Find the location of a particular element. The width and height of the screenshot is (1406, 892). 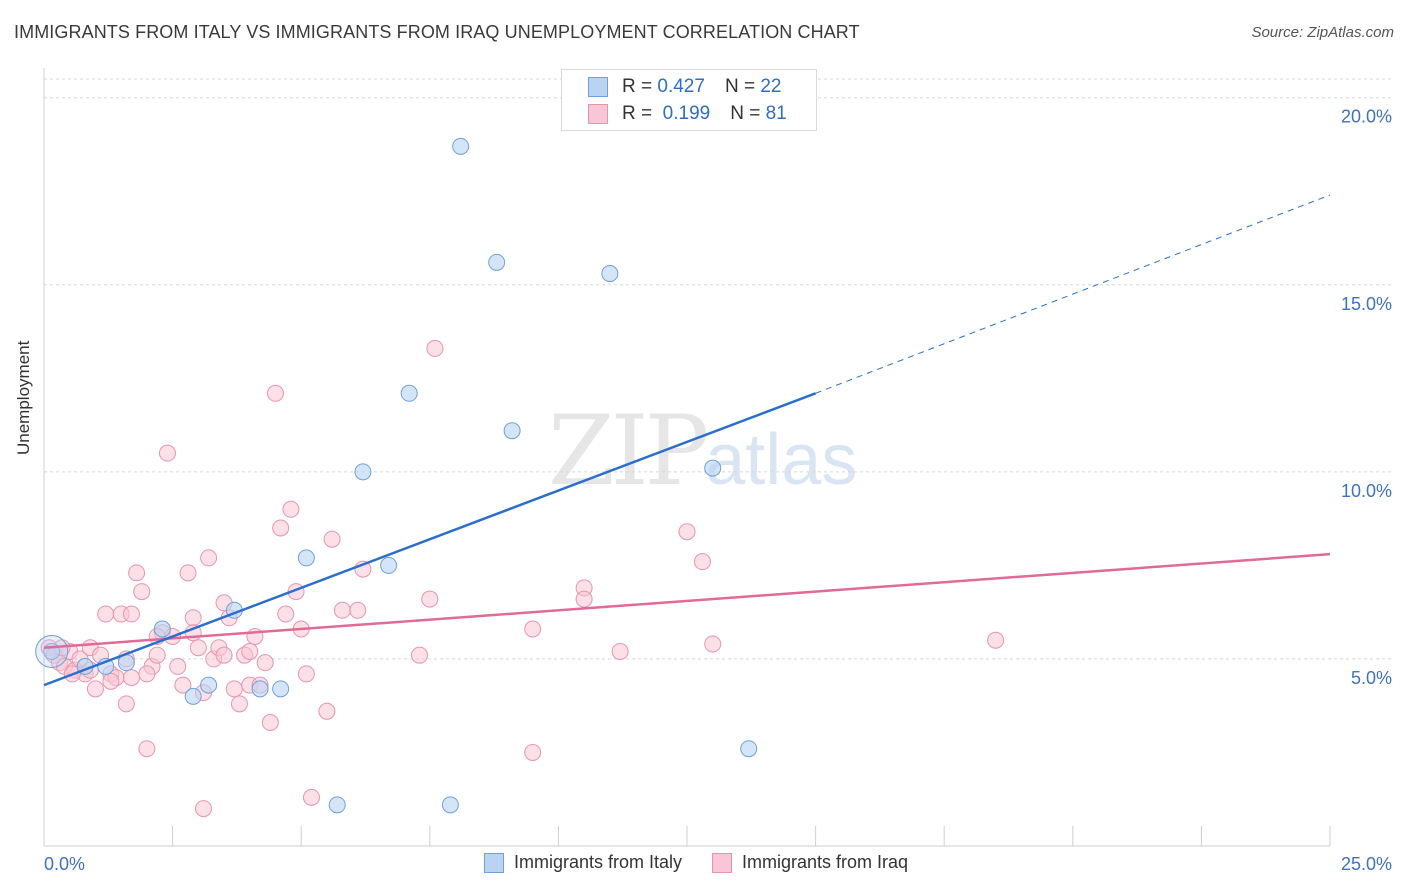

legend-italy-label: Immigrants from Italy is located at coordinates (598, 862).